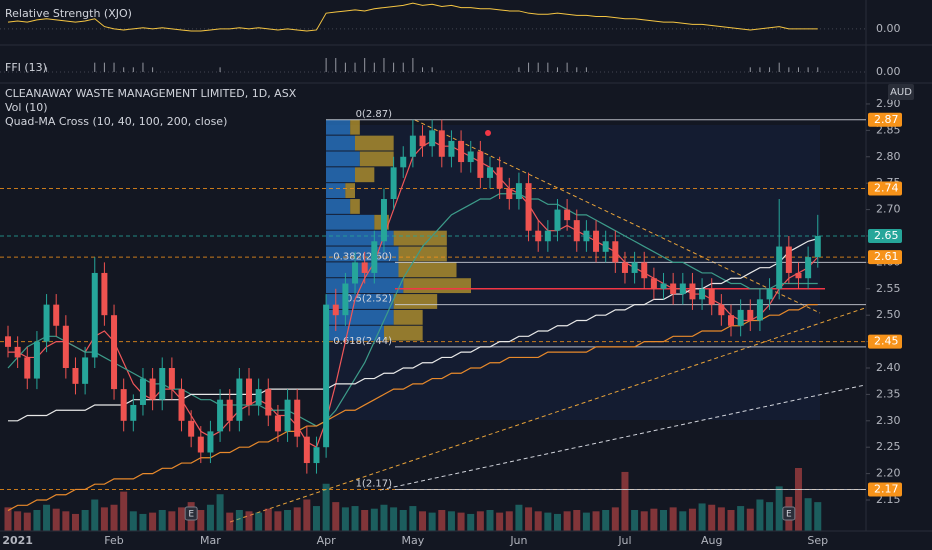  I want to click on price-badge-label: 2.65, so click(886, 235).